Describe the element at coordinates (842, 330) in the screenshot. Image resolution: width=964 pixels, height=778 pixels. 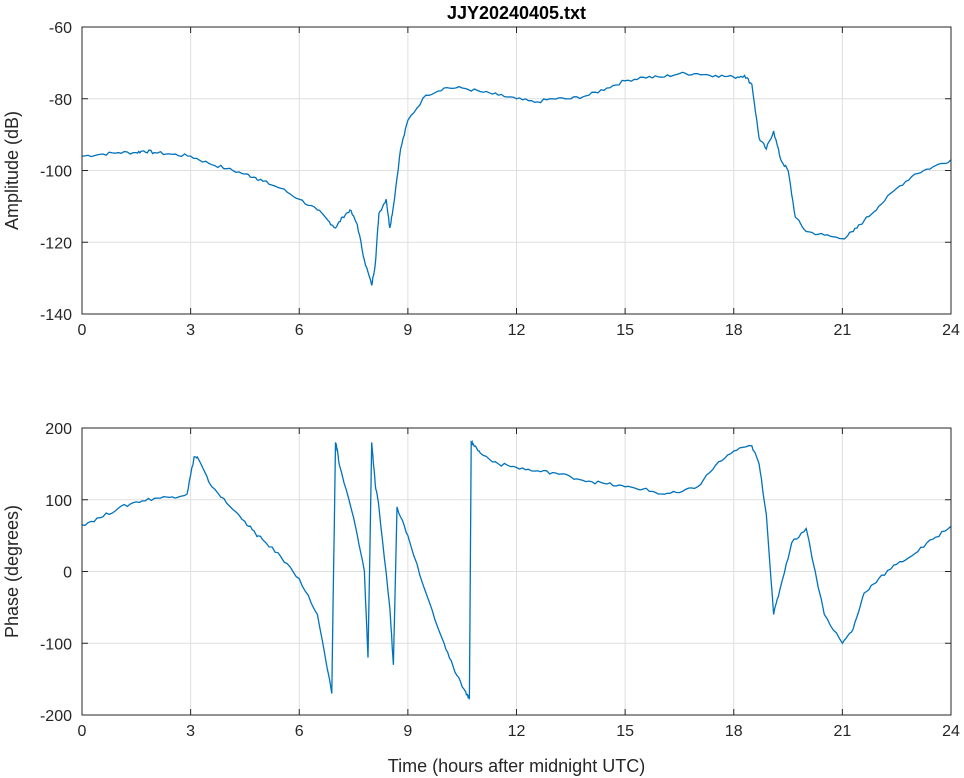
I see `amplitude-x-tick-label: 21` at that location.